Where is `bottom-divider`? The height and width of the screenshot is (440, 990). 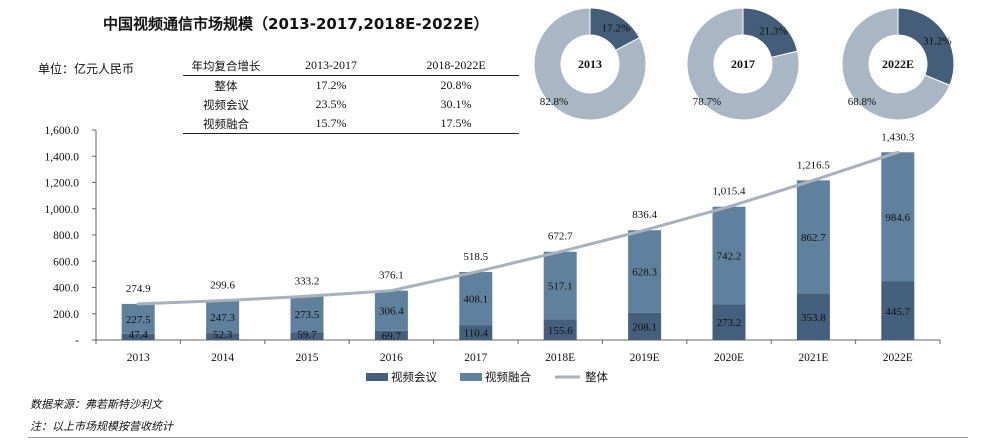 bottom-divider is located at coordinates (498, 437).